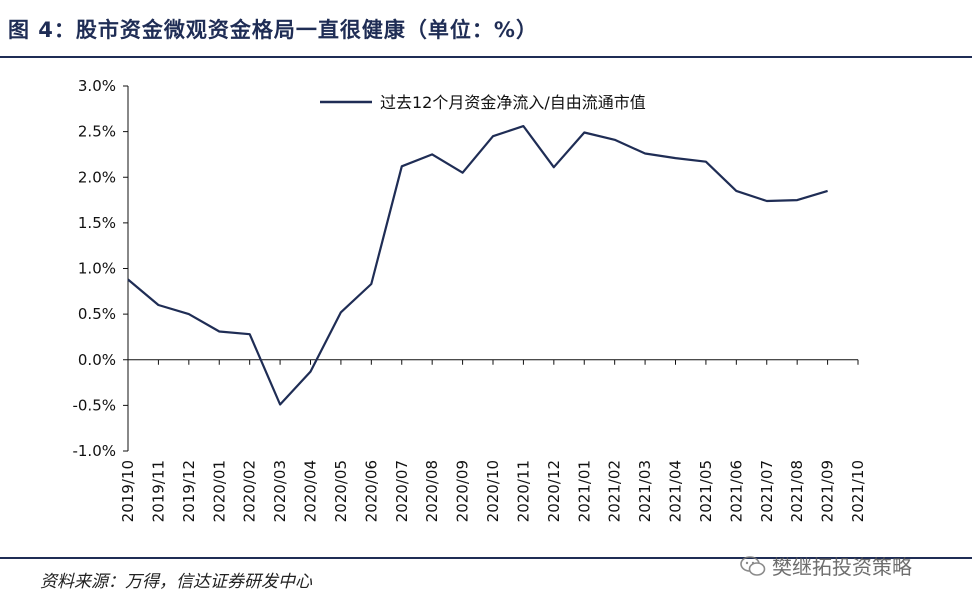 Image resolution: width=972 pixels, height=606 pixels. What do you see at coordinates (513, 102) in the screenshot?
I see `legend-label: 过去12个月资金净流入/自由流通市值` at bounding box center [513, 102].